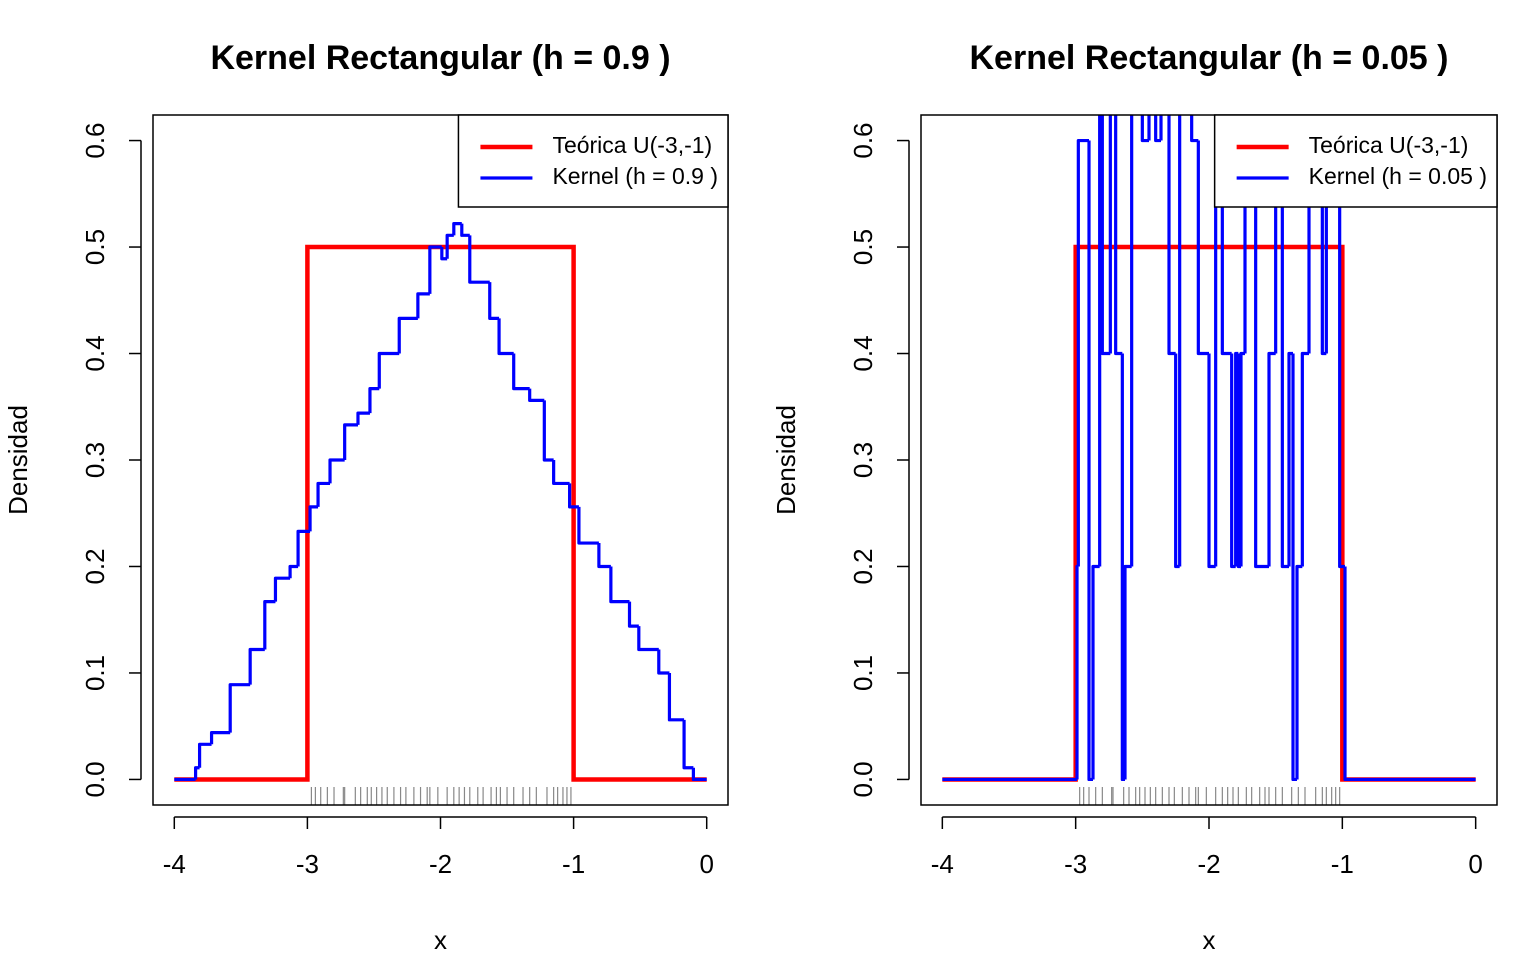 This screenshot has width=1536, height=960. What do you see at coordinates (440, 58) in the screenshot?
I see `chart-title: Kernel Rectangular (h = 0.9 )` at bounding box center [440, 58].